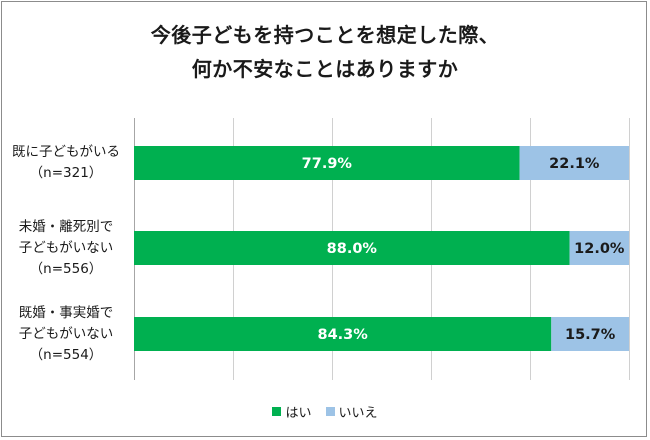 This screenshot has height=440, width=650. I want to click on category-label: 未婚・離死別で 子どもがいない （n=556）, so click(66, 248).